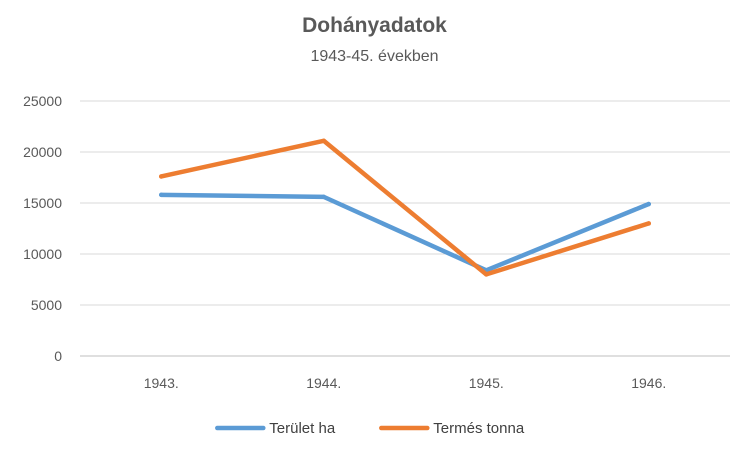  I want to click on y-tick-label: 20000, so click(42, 152).